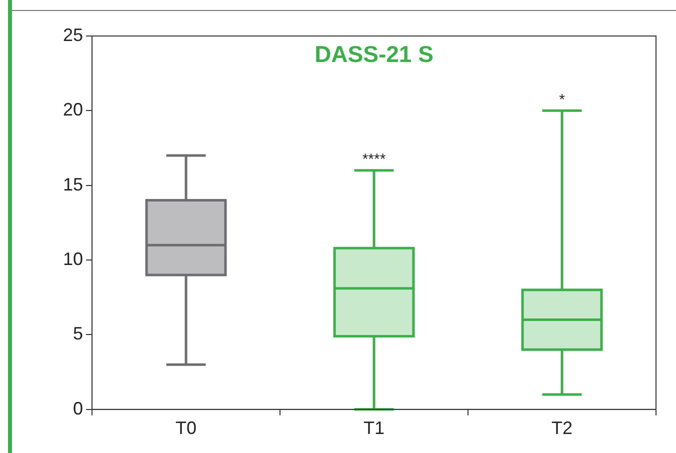 The width and height of the screenshot is (676, 453). I want to click on x-tick-label: T1, so click(374, 428).